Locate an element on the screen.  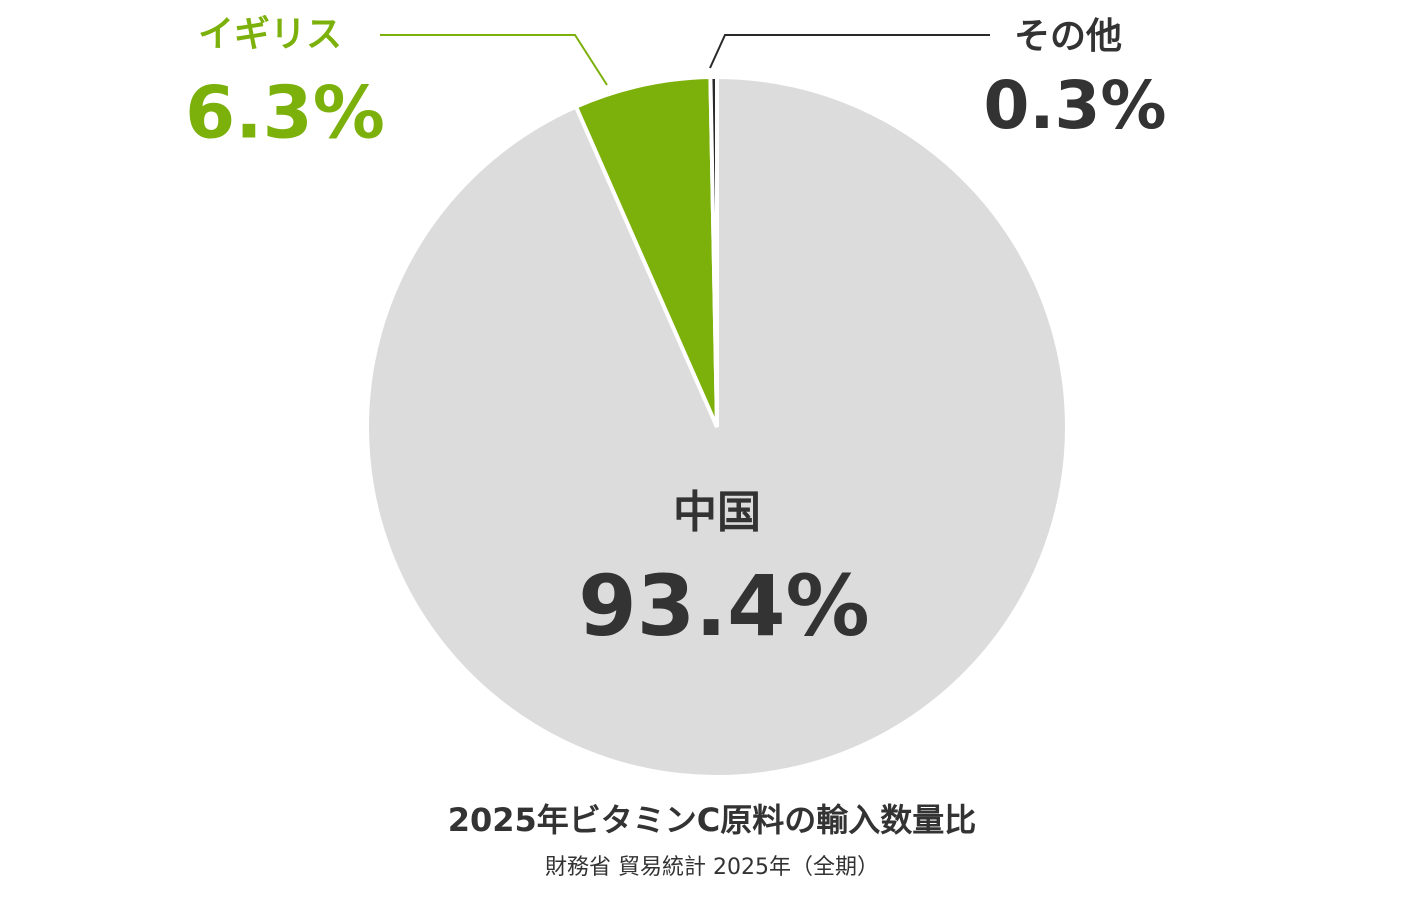
chart-subtitle: 財務省 貿易統計 2025年（全期） is located at coordinates (712, 867).